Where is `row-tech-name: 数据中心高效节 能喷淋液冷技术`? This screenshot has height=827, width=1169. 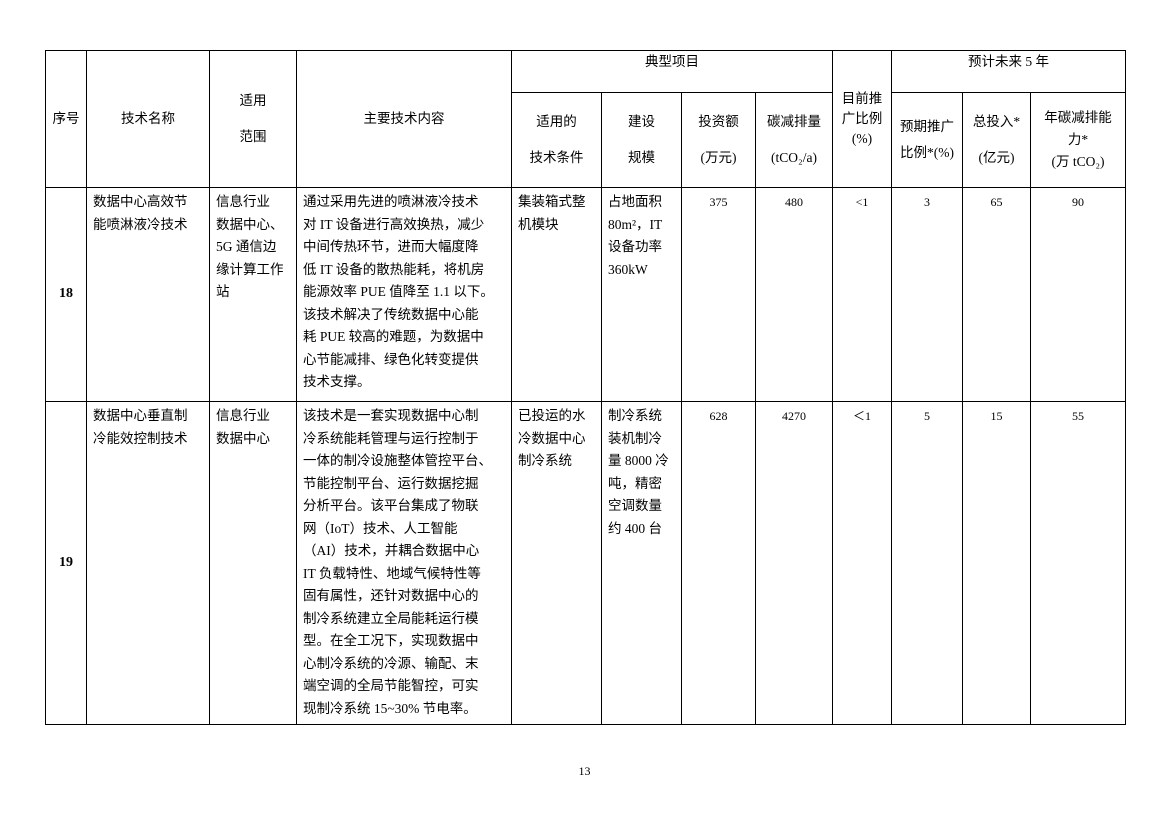 row-tech-name: 数据中心高效节 能喷淋液冷技术 is located at coordinates (148, 294).